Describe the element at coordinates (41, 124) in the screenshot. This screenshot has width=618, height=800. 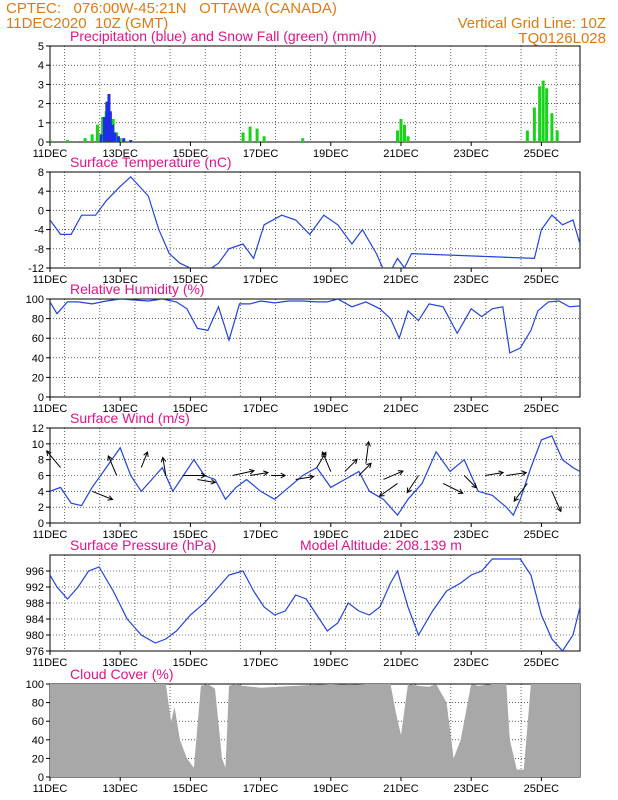
I see `y-tick-label: 1` at that location.